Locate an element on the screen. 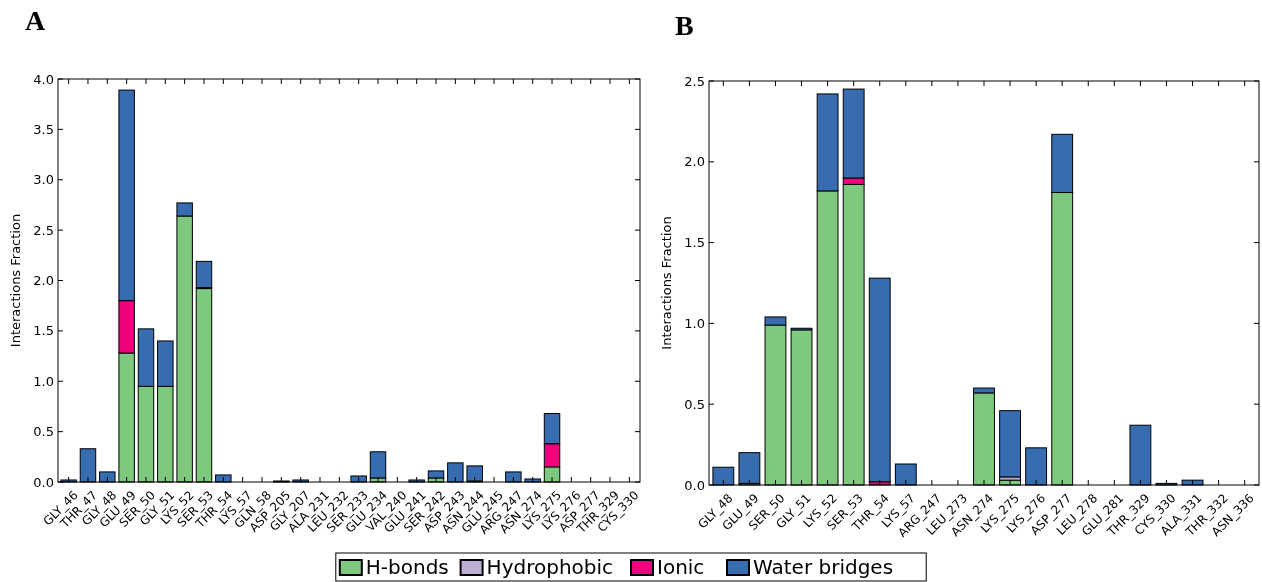  y-tick-label: 3.5 is located at coordinates (43, 129).